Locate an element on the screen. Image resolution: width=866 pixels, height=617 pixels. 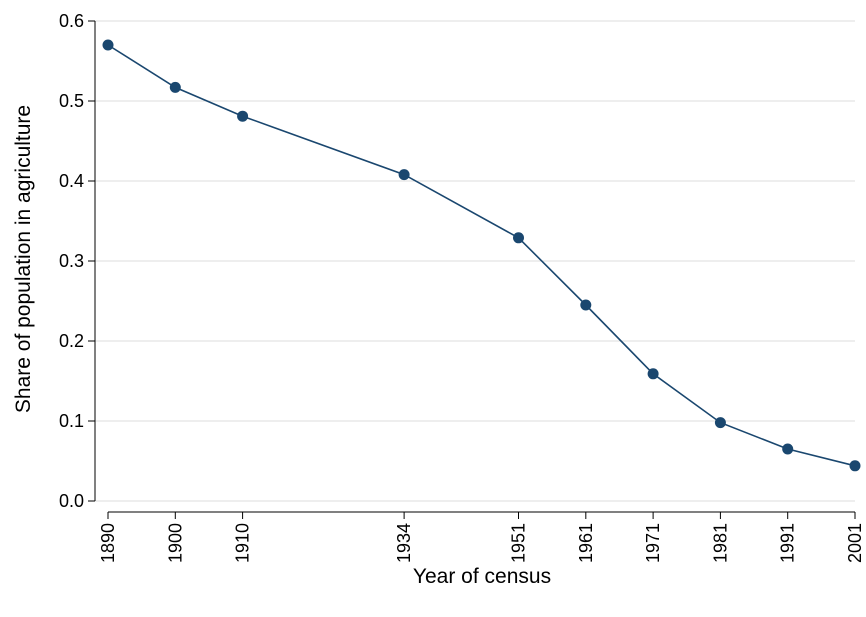
y-axis-title: Share of population in agriculture is located at coordinates (23, 259).